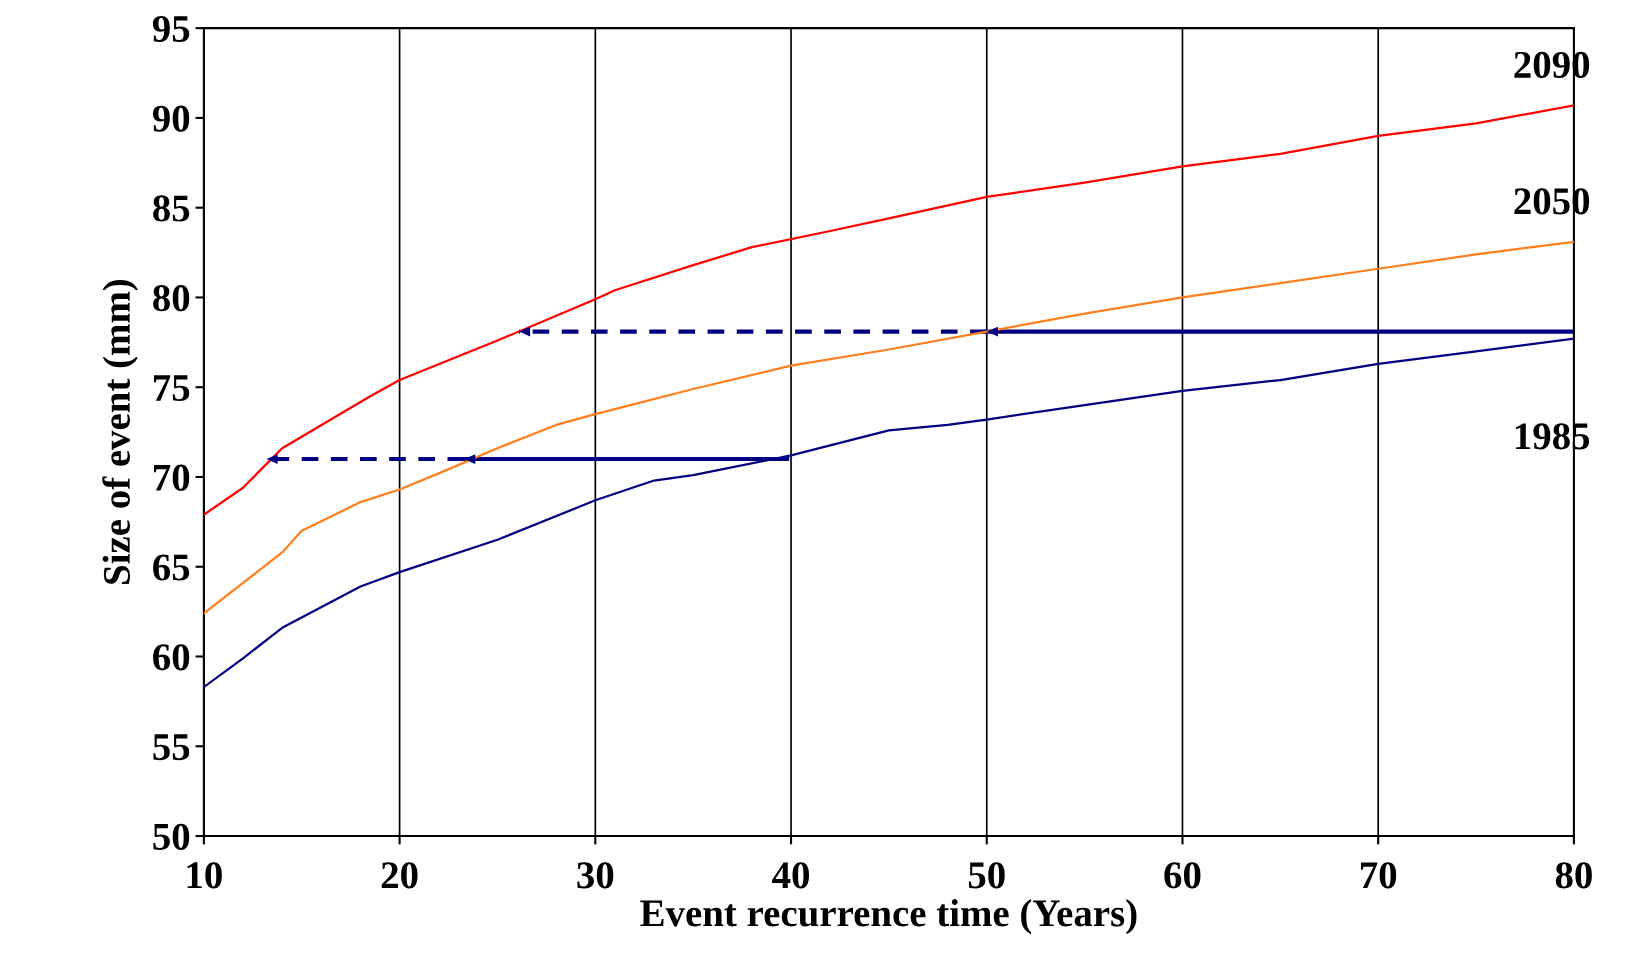 This screenshot has width=1631, height=971. I want to click on y-tick-label: 60, so click(171, 657).